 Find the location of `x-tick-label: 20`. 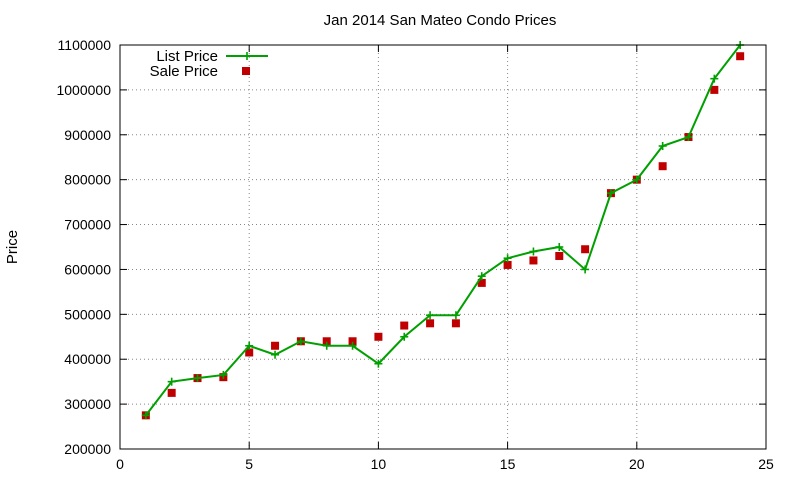

x-tick-label: 20 is located at coordinates (637, 464).